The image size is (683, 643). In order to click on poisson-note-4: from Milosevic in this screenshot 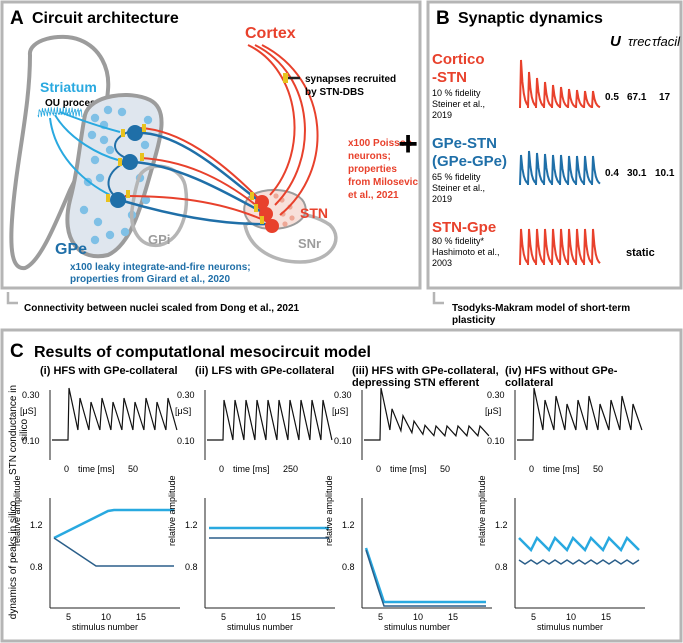, I will do `click(383, 182)`.